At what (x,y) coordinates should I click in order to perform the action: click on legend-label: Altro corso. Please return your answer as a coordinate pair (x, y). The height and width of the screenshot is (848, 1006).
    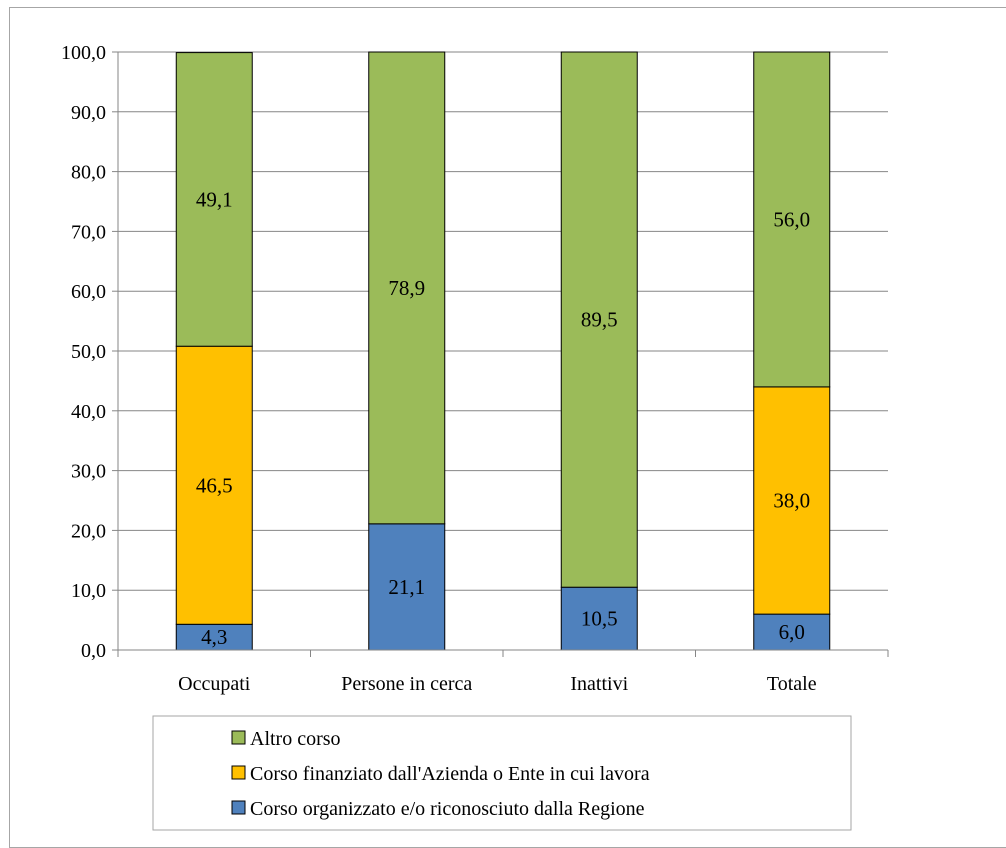
    Looking at the image, I should click on (295, 739).